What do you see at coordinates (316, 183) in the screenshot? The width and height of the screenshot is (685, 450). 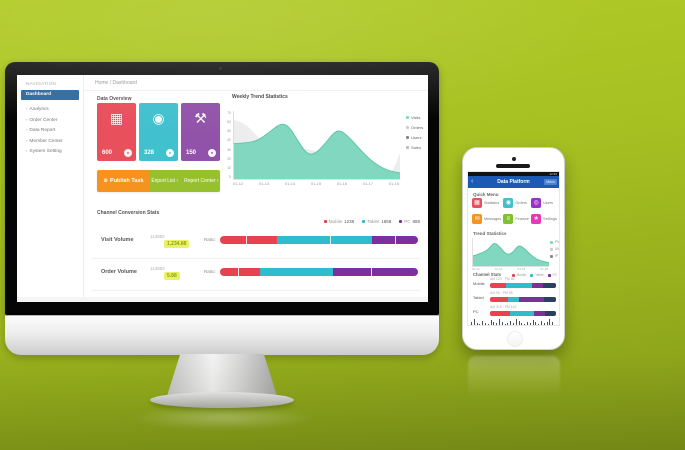 I see `x-tick-label: 01-15` at bounding box center [316, 183].